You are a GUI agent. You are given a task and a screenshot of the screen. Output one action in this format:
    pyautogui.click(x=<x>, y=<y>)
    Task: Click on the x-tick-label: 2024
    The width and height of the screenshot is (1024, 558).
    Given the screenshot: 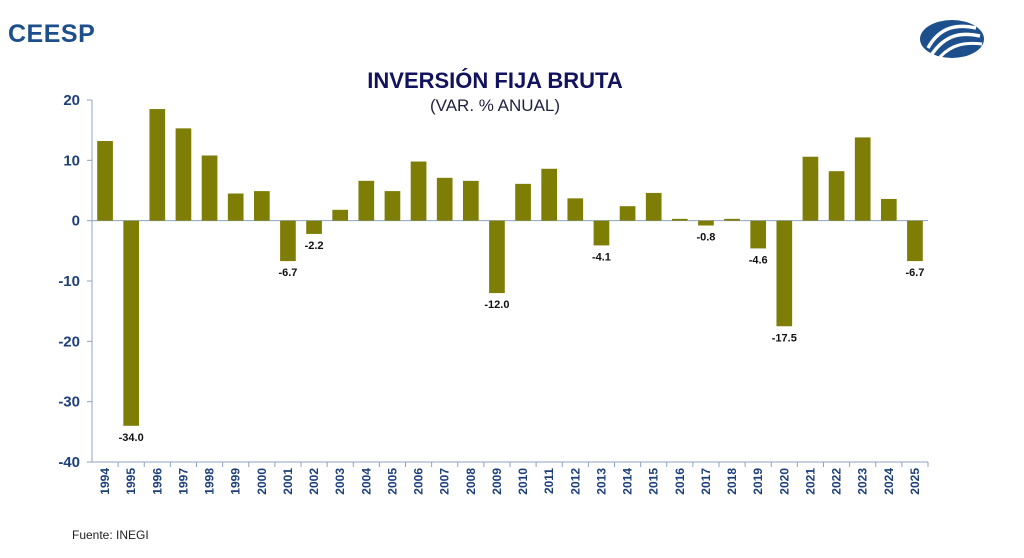 What is the action you would take?
    pyautogui.click(x=889, y=481)
    